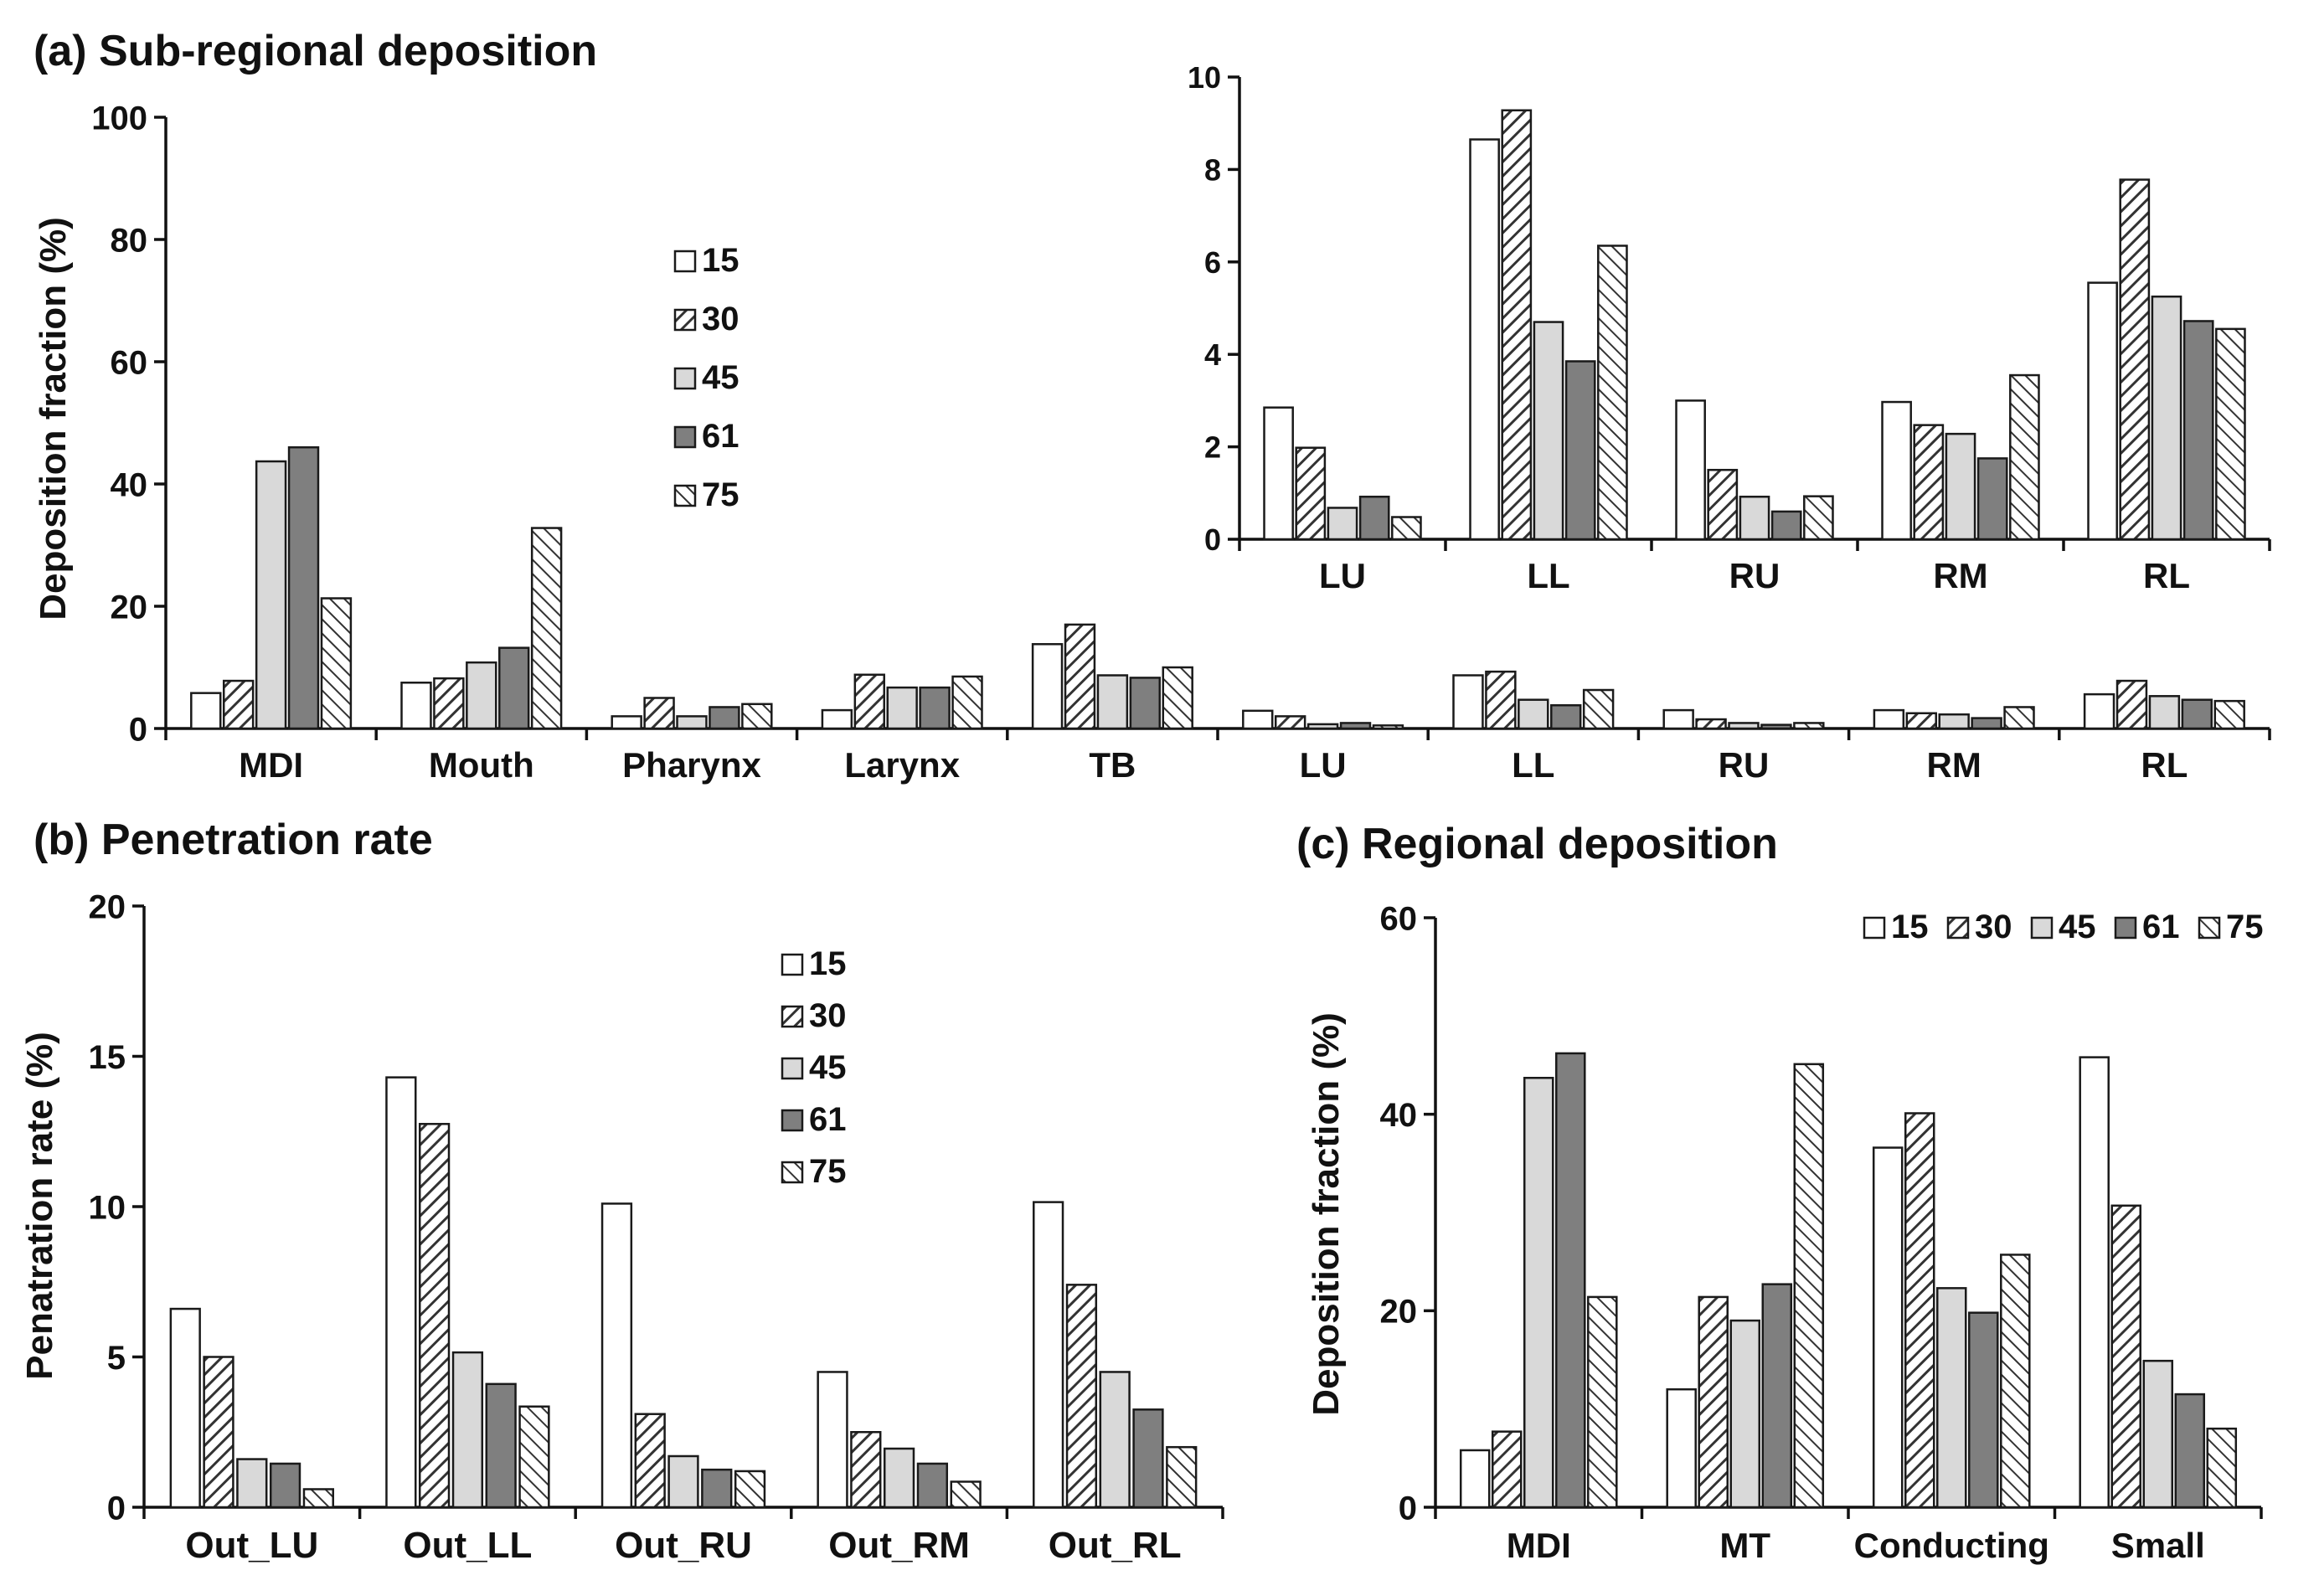 Image resolution: width=2319 pixels, height=1596 pixels. What do you see at coordinates (683, 1545) in the screenshot?
I see `panel-b-category-label: Out_RU` at bounding box center [683, 1545].